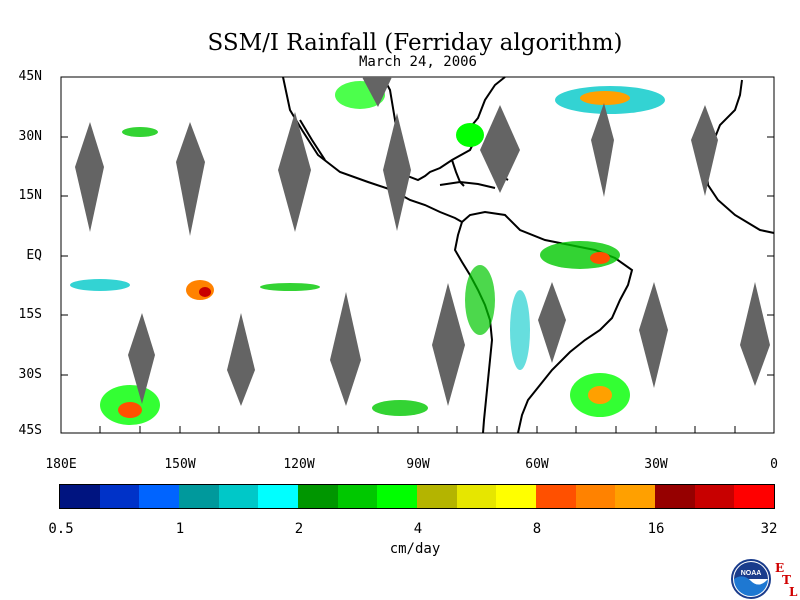 This screenshot has height=600, width=800. I want to click on noaa-logo-text: NOAA, so click(751, 573).